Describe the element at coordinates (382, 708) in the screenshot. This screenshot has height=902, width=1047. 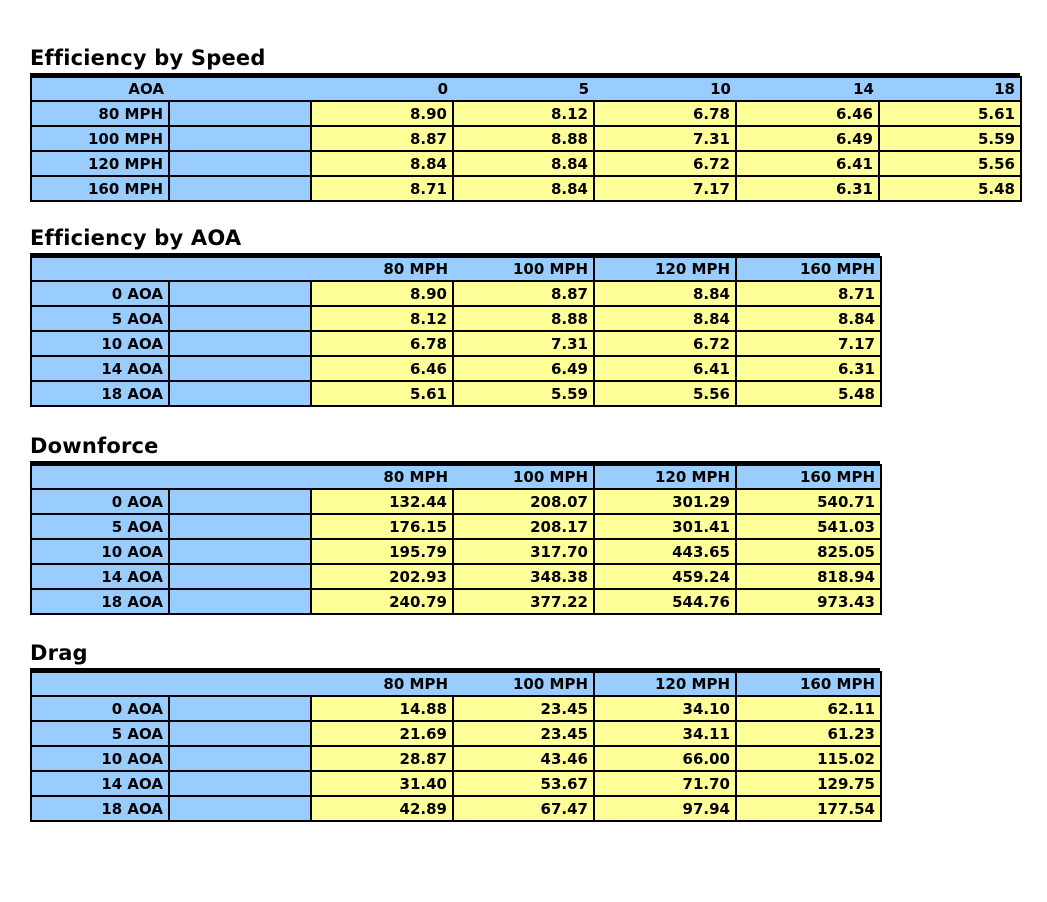
I see `cell-value: 14.88` at that location.